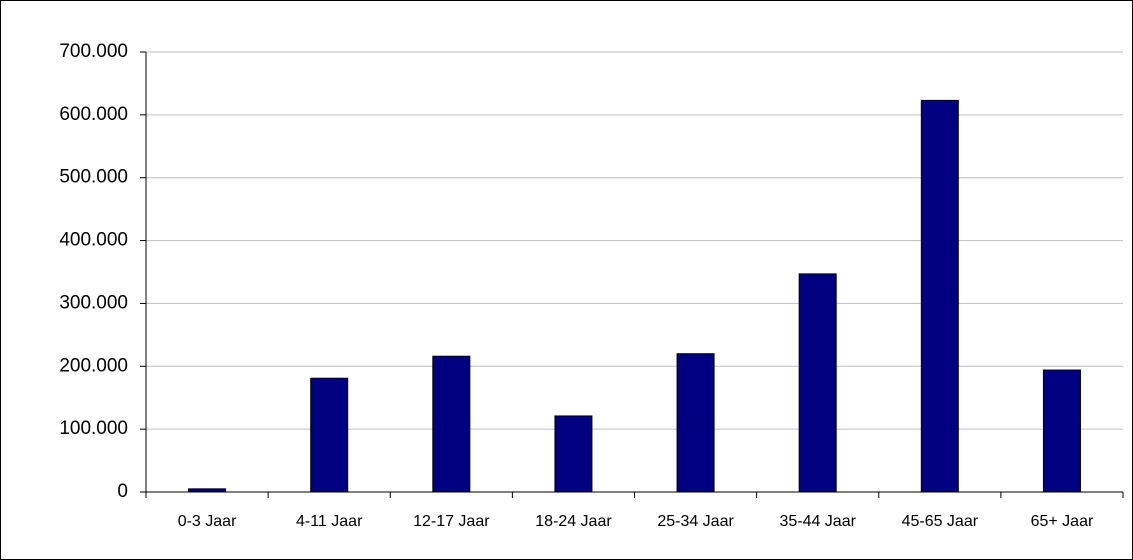 This screenshot has height=560, width=1133. I want to click on x-tick-label: 35-44 Jaar, so click(817, 521).